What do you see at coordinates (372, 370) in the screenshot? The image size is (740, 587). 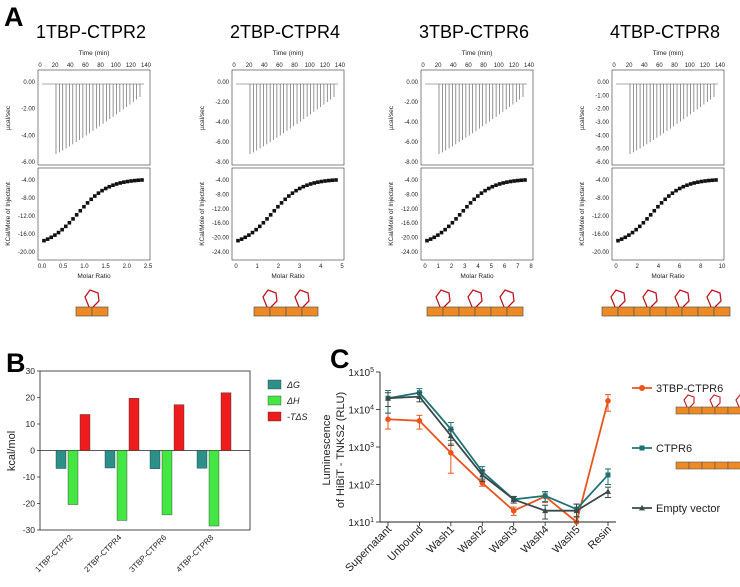 I see `tick-exponent: 5` at bounding box center [372, 370].